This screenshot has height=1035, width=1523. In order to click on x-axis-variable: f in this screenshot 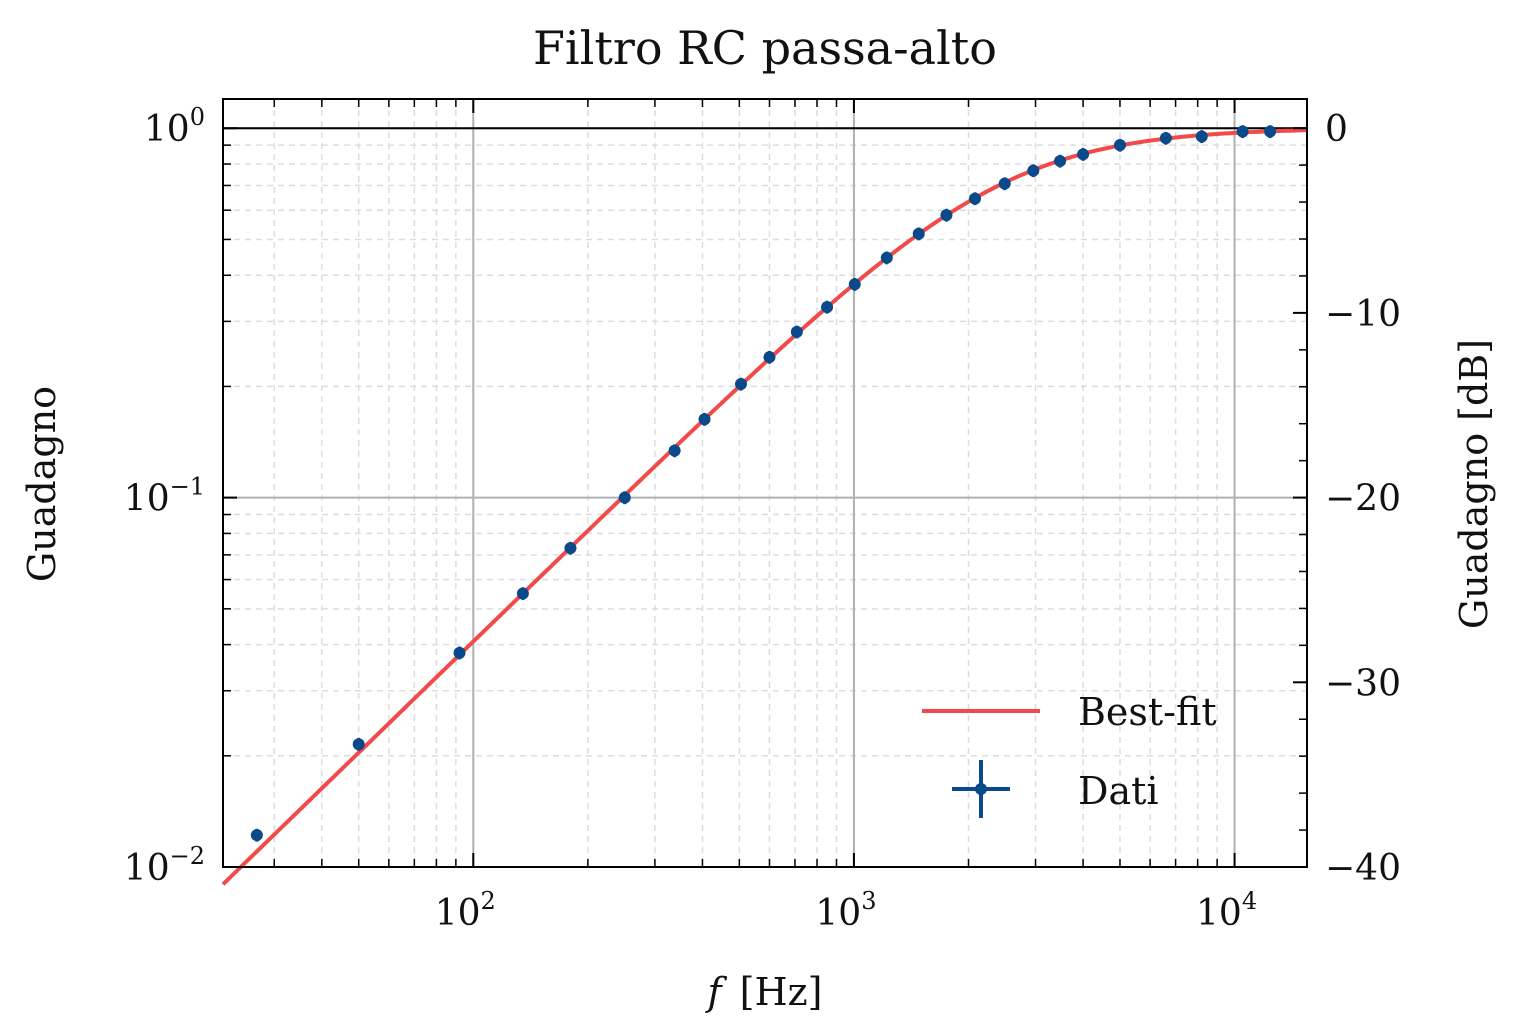, I will do `click(716, 992)`.